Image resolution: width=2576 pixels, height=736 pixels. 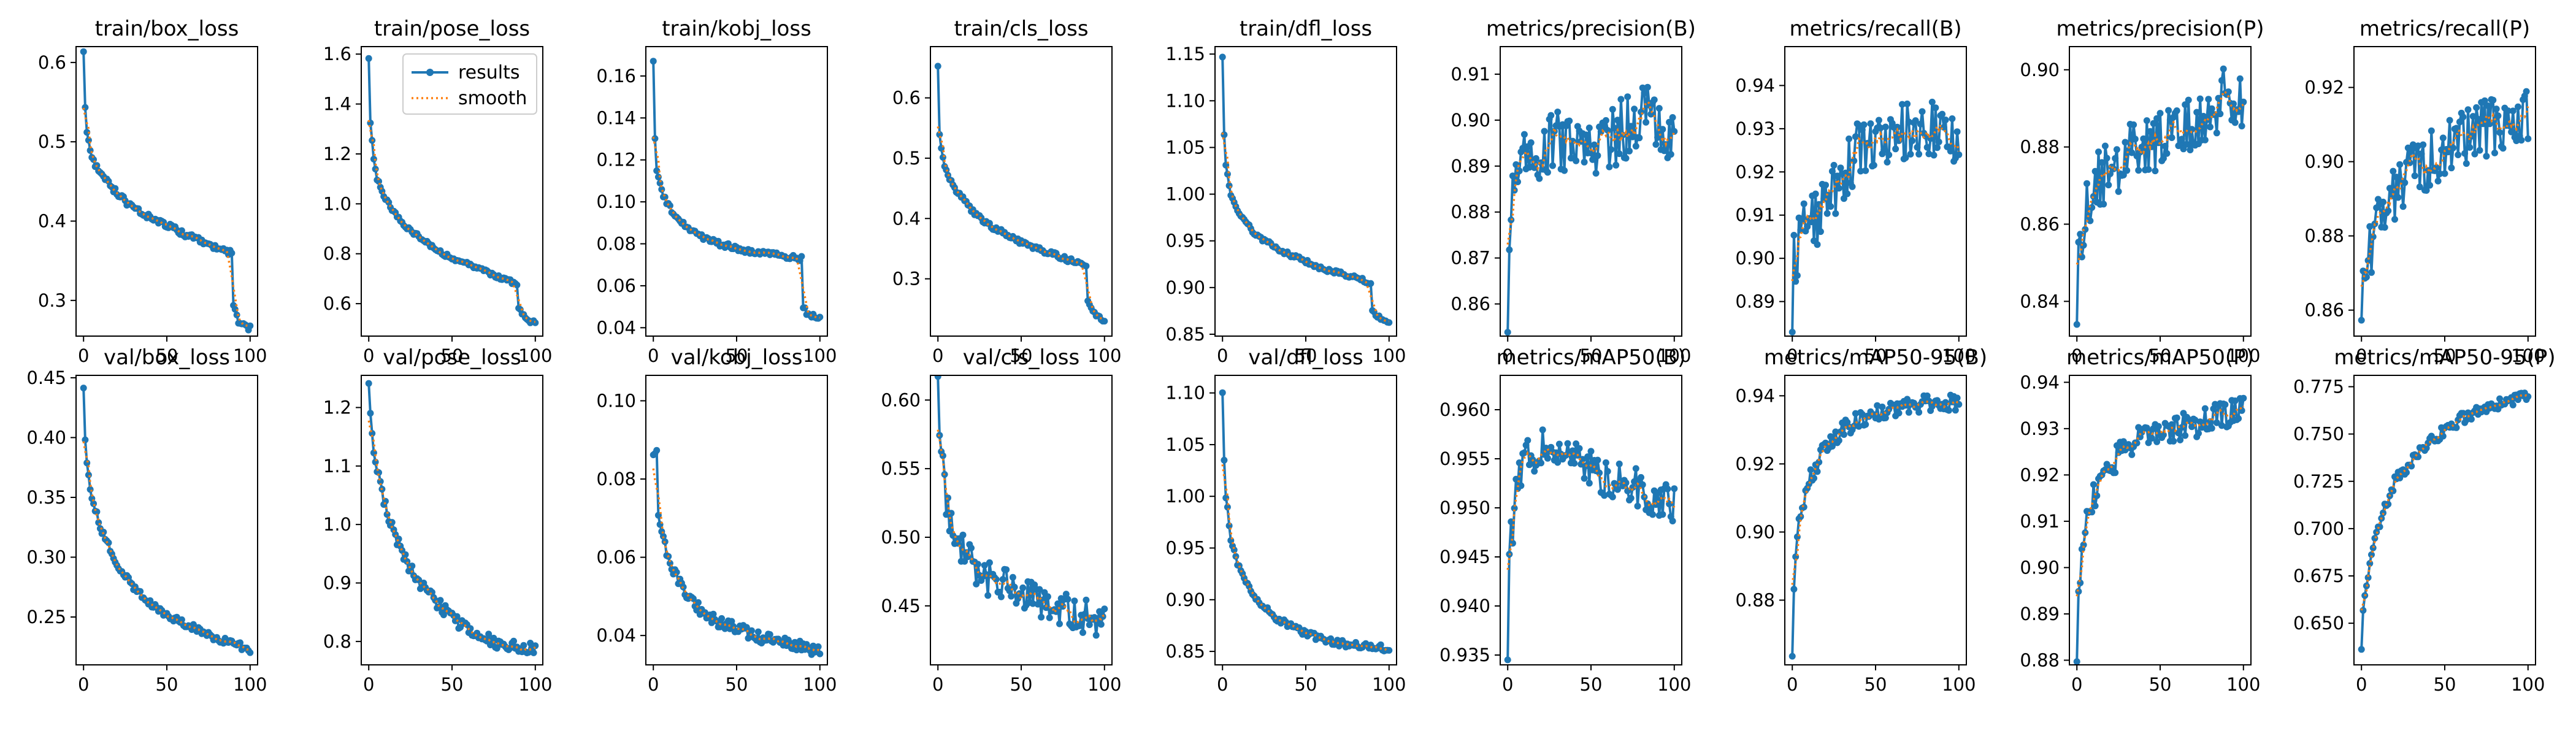 I want to click on y-tick-label: 0.04, so click(x=616, y=635).